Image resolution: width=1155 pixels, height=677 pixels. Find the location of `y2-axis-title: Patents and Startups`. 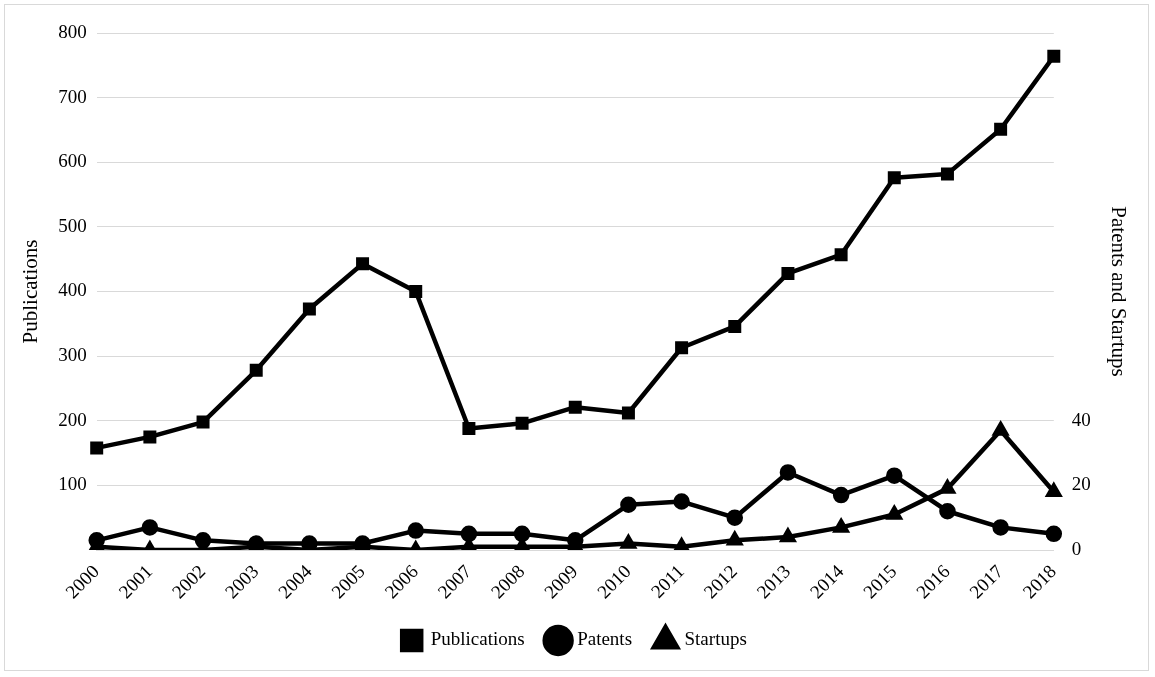

y2-axis-title: Patents and Startups is located at coordinates (1118, 291).